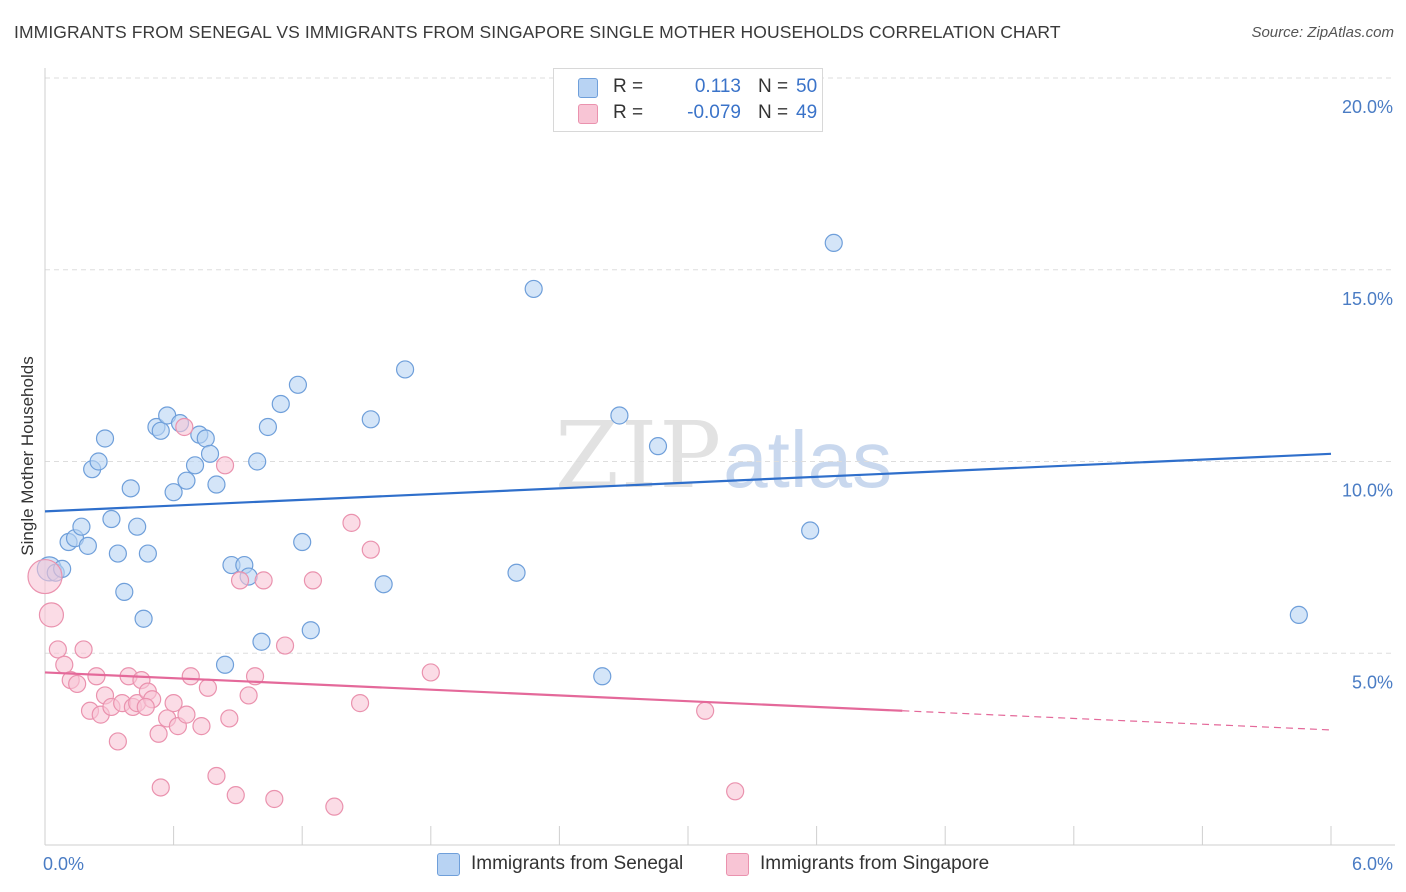 This screenshot has height=892, width=1406. Describe the element at coordinates (717, 86) in the screenshot. I see `legend-r-value: 0.113` at that location.